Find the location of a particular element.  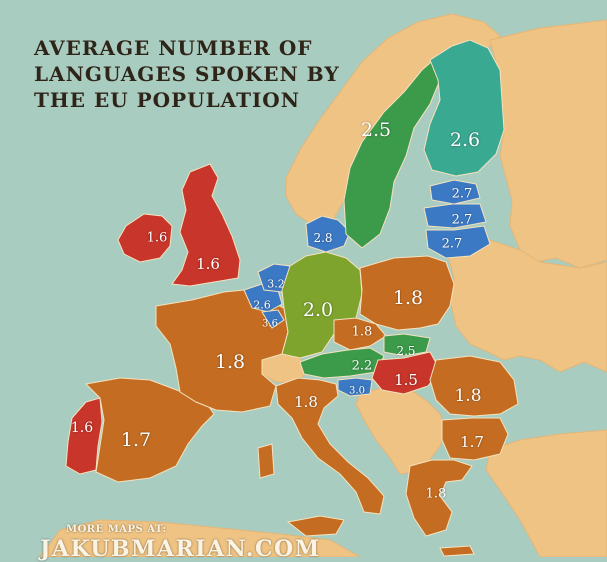

value-slovakia: 2.5 is located at coordinates (406, 351).